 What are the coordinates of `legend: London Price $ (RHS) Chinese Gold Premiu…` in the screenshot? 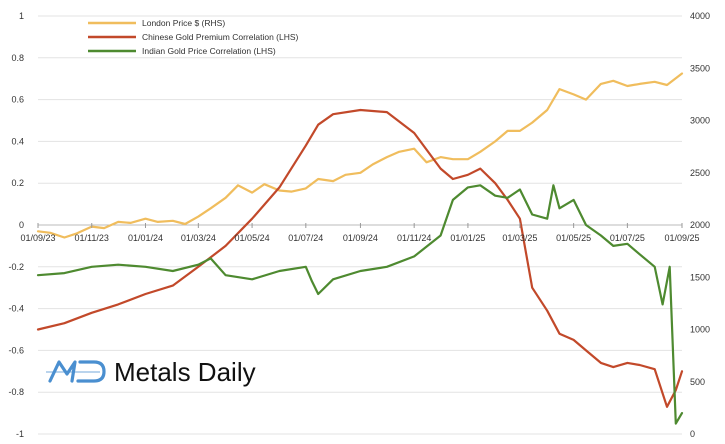 It's located at (193, 37).